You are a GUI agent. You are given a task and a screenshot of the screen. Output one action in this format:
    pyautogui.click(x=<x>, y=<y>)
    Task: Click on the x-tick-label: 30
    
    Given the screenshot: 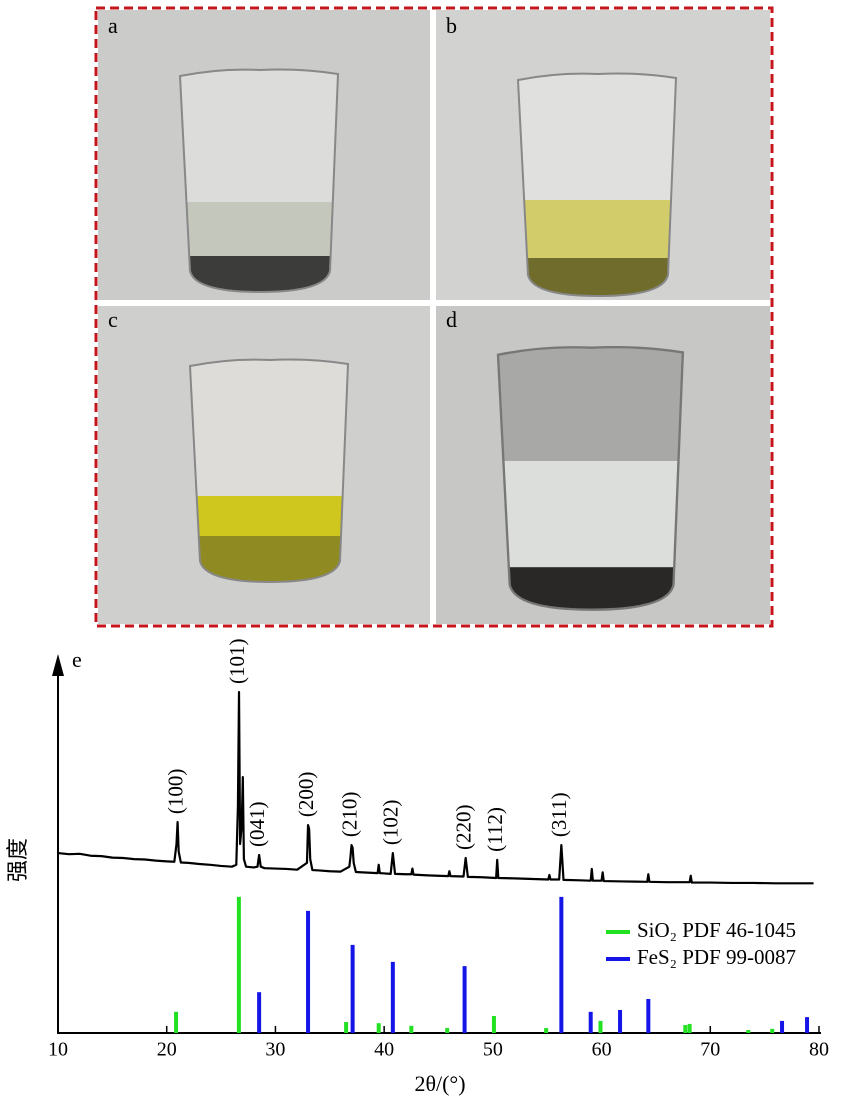 What is the action you would take?
    pyautogui.click(x=275, y=1050)
    